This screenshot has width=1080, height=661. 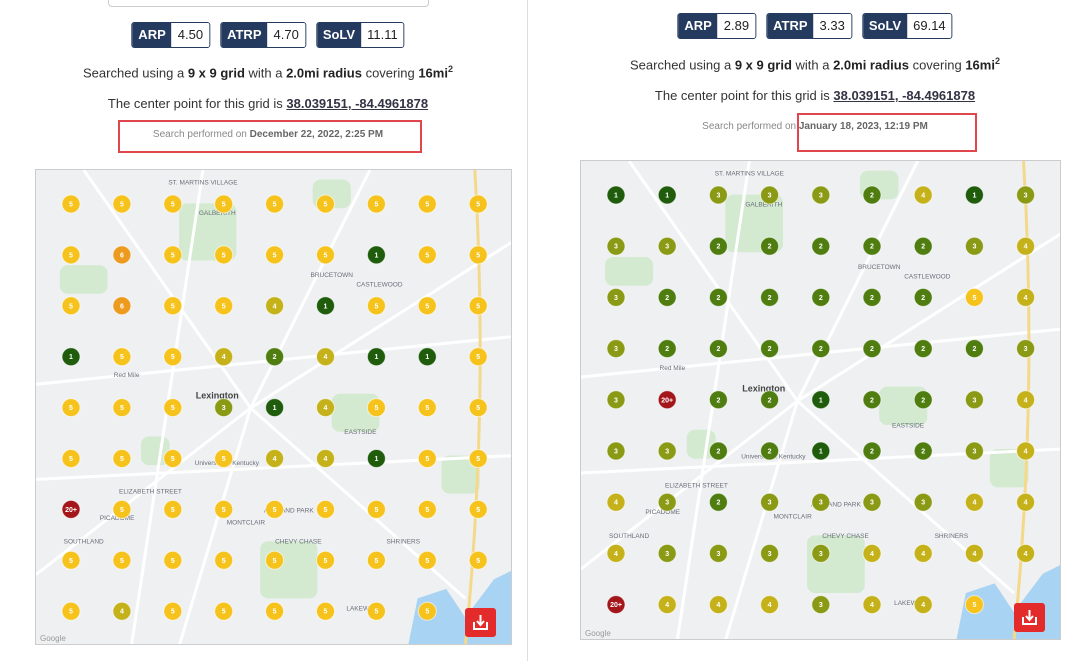 I want to click on search-input, so click(x=268, y=3).